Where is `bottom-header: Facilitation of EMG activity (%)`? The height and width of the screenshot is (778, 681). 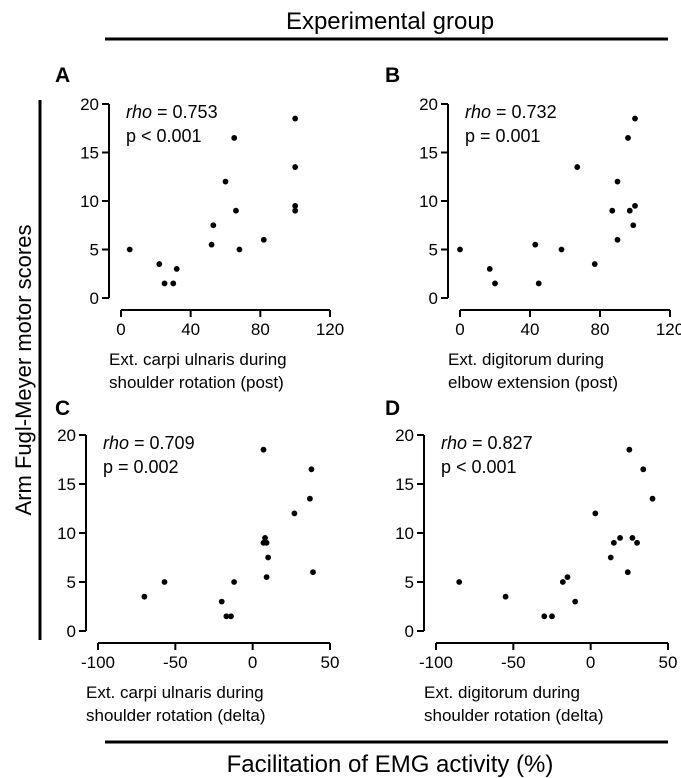
bottom-header: Facilitation of EMG activity (%) is located at coordinates (390, 764).